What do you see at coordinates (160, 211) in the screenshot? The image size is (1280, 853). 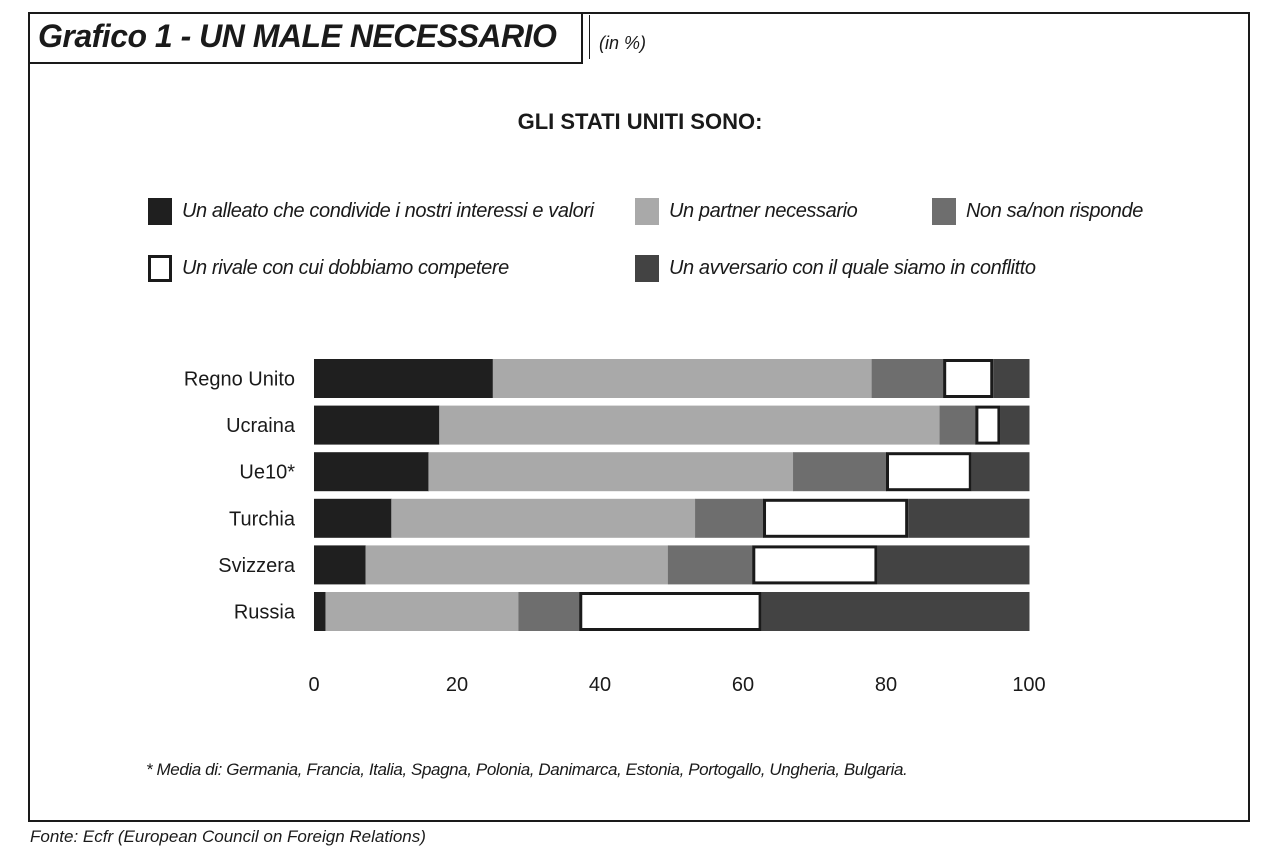 I see `legend-swatch-alleato` at bounding box center [160, 211].